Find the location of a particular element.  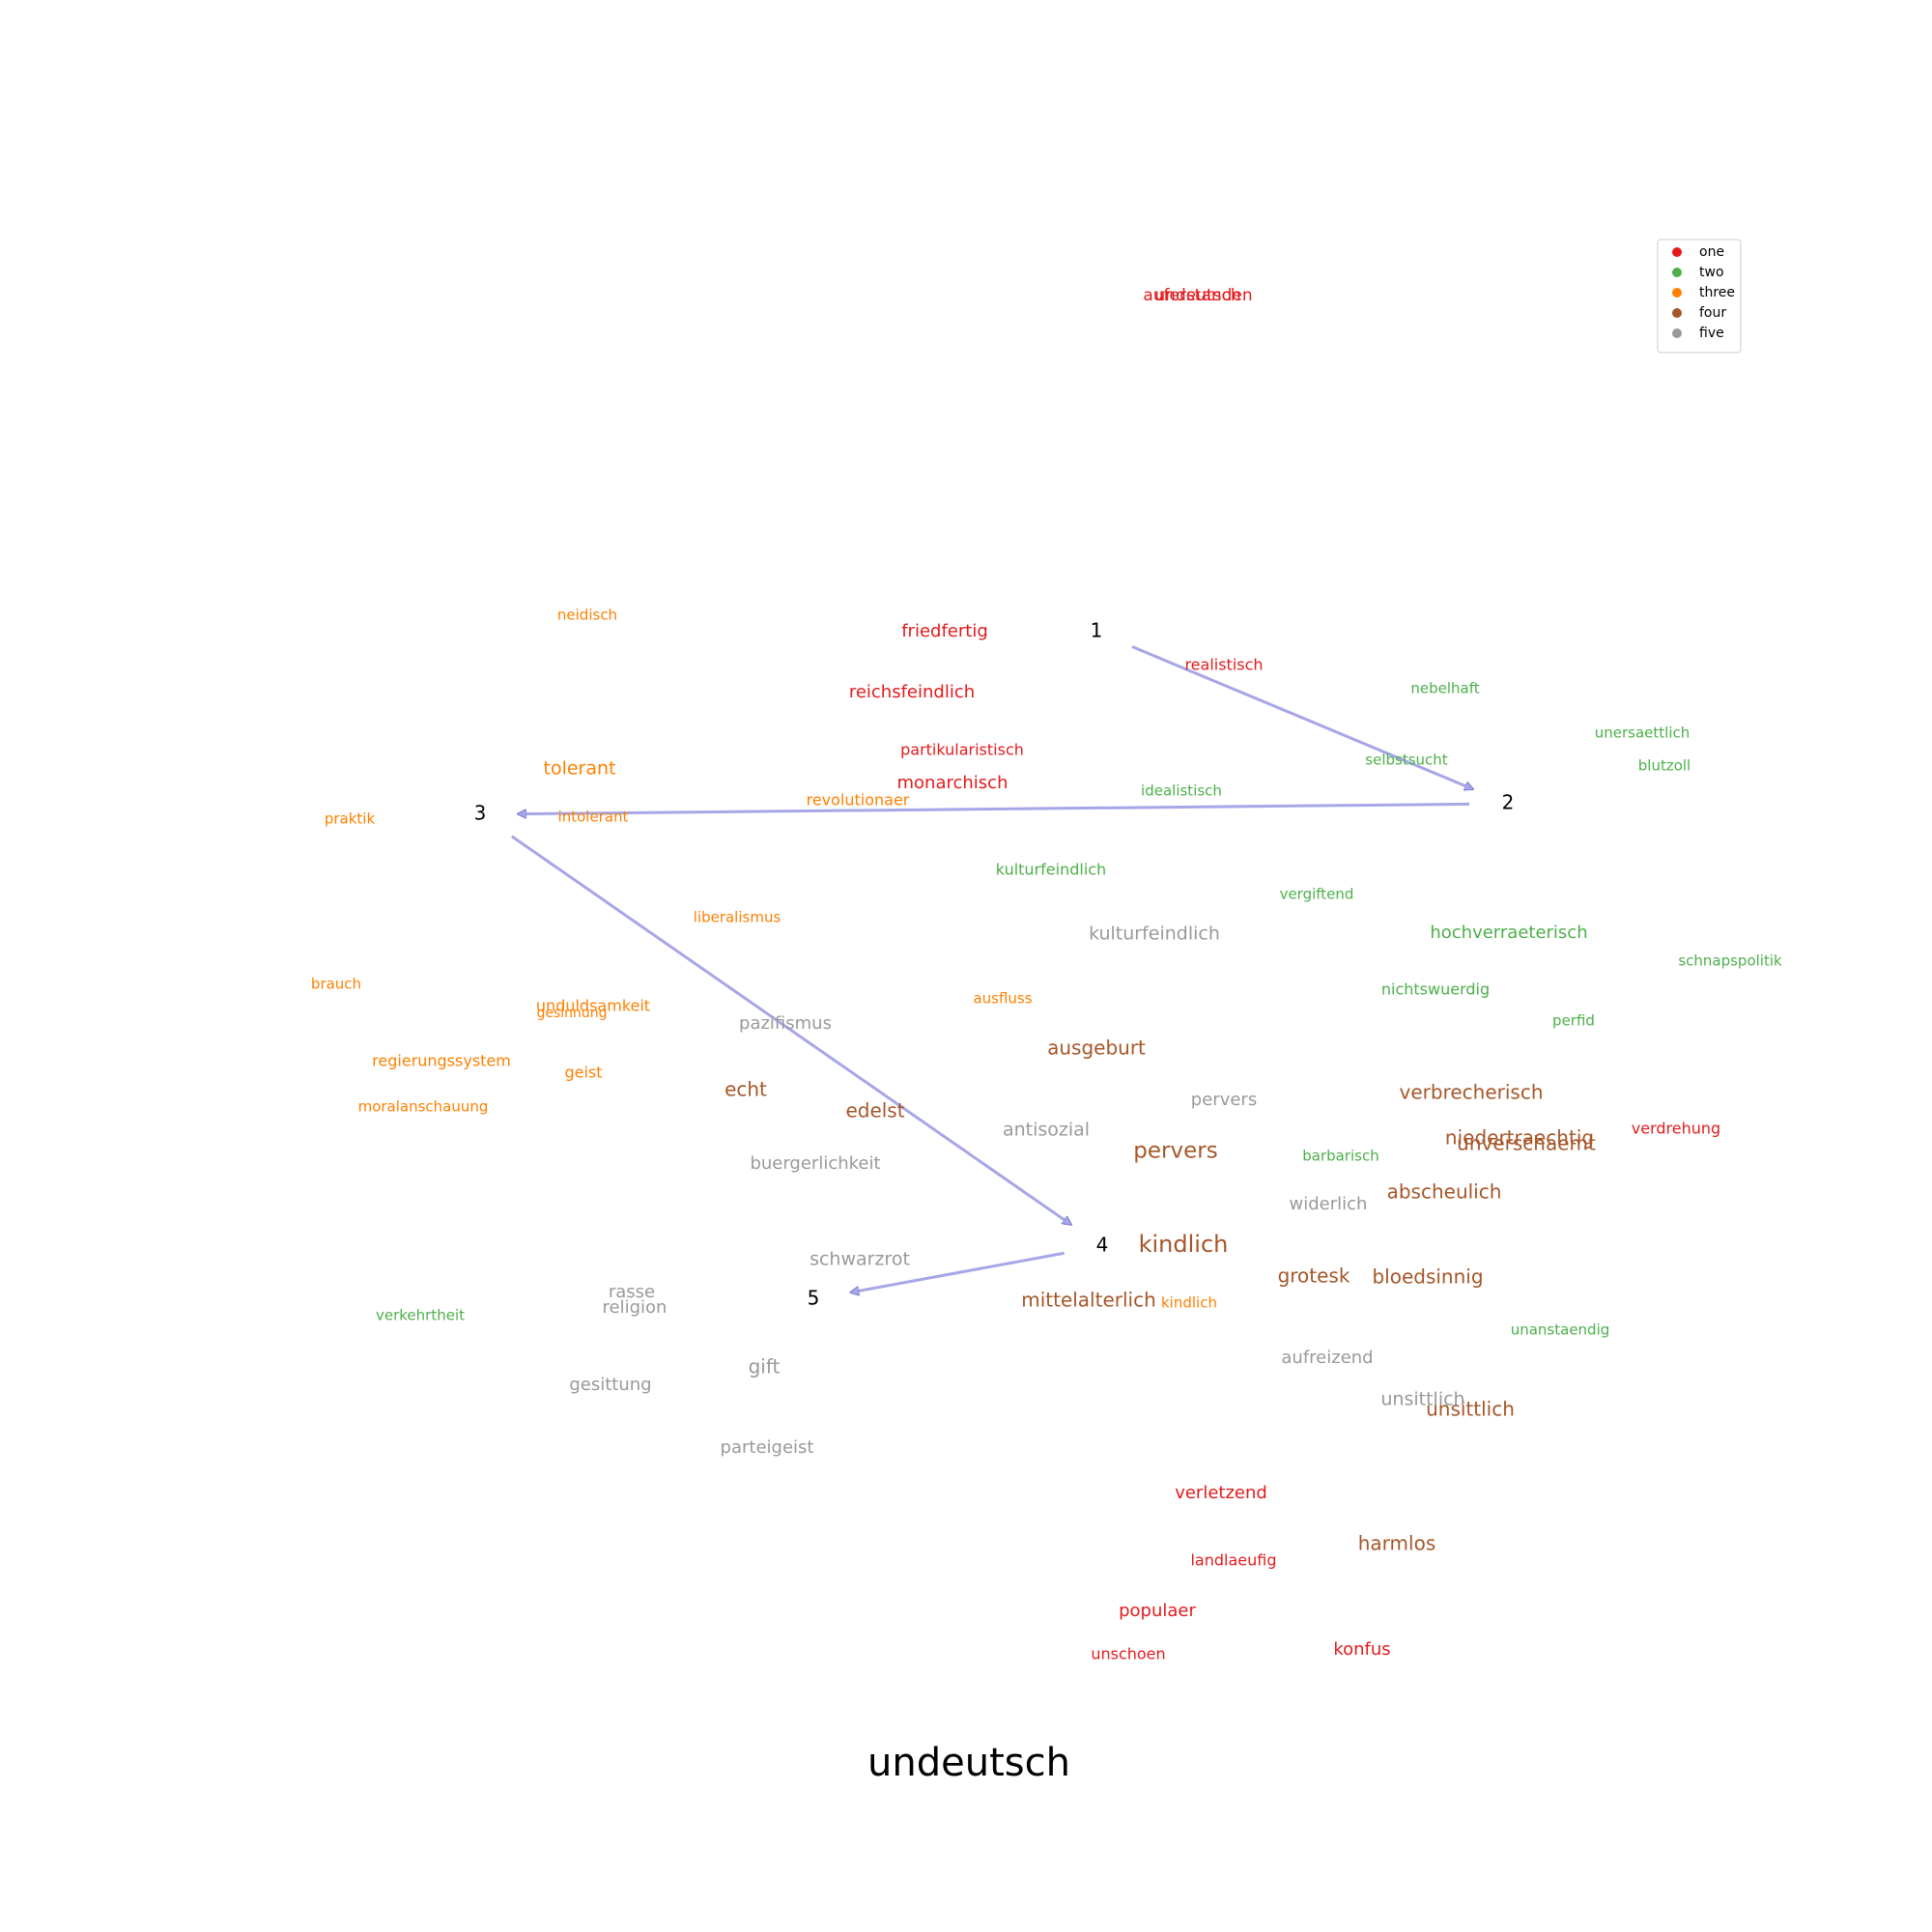

word-label-five: parteigeist is located at coordinates (767, 1447).